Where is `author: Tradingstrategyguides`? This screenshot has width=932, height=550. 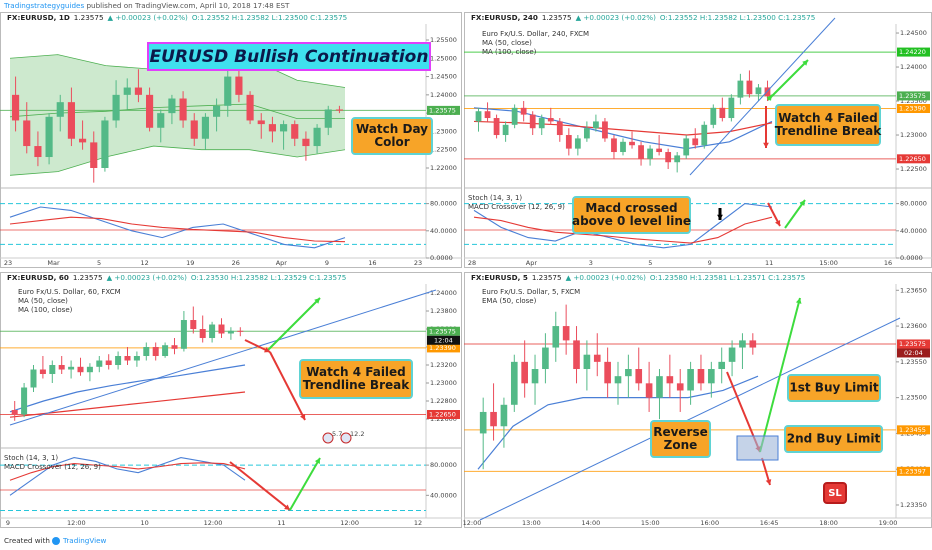 author: Tradingstrategyguides is located at coordinates (43, 5).